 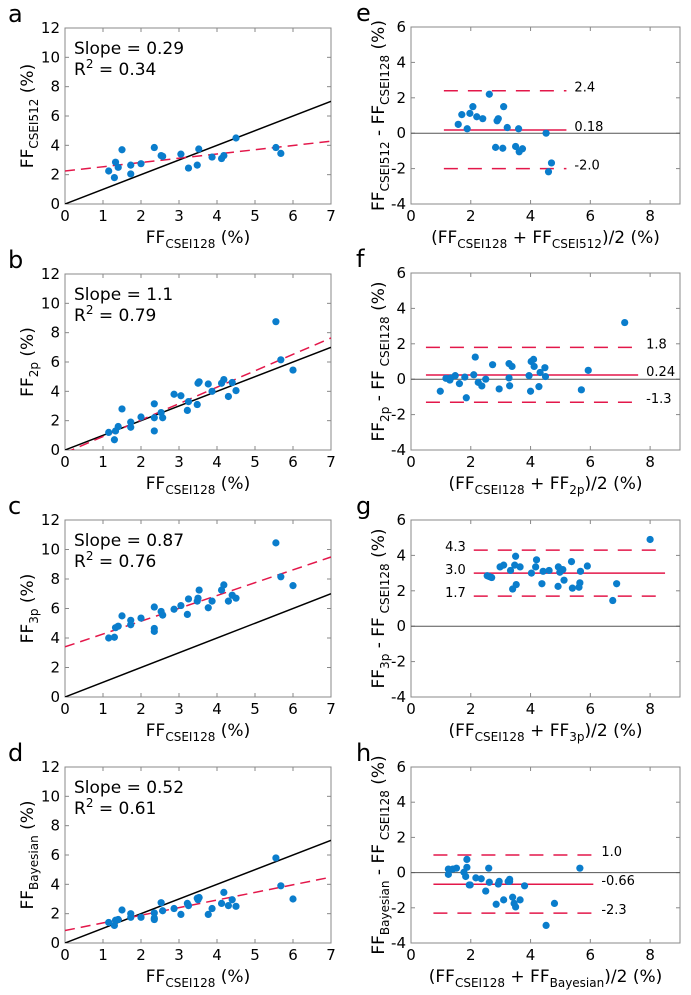 I want to click on y-tick-label: -2, so click(x=398, y=908).